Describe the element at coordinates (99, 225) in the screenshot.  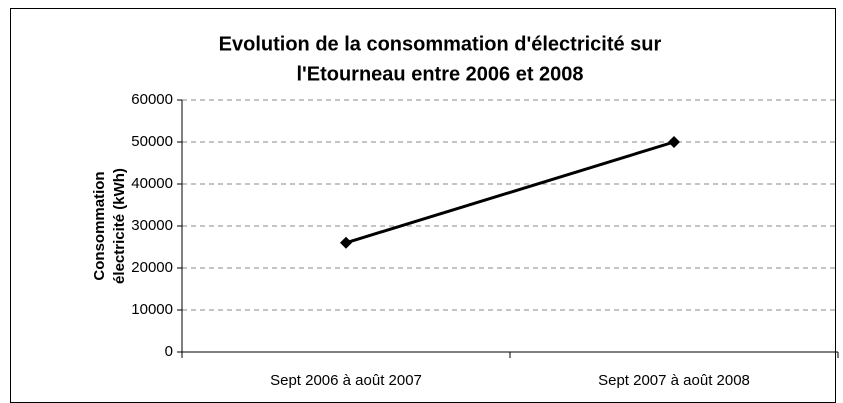
I see `y-axis-title-line: Consommation` at that location.